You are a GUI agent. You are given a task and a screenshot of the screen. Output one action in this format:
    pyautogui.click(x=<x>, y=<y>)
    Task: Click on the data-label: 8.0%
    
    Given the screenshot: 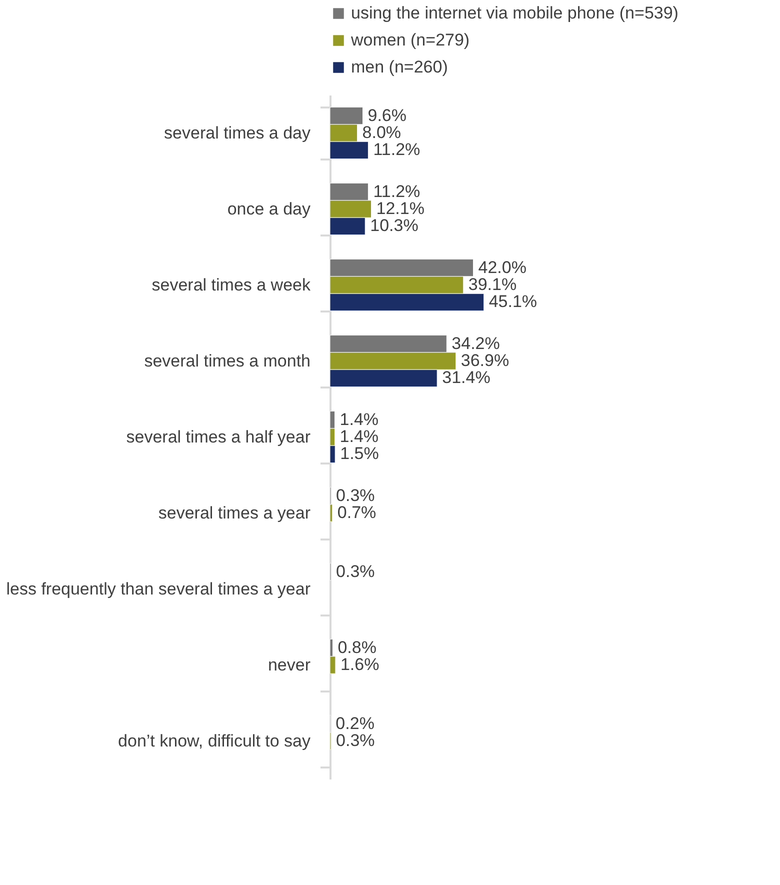 What is the action you would take?
    pyautogui.click(x=382, y=132)
    